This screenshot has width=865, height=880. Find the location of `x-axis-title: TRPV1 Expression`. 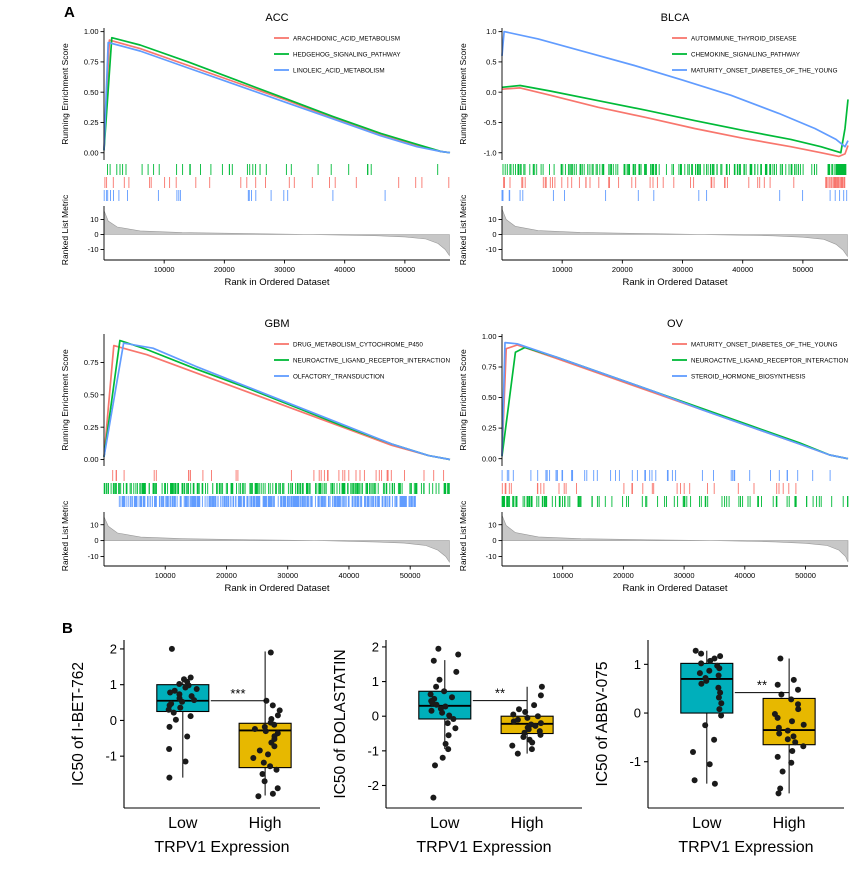

x-axis-title: TRPV1 Expression is located at coordinates (221, 847).